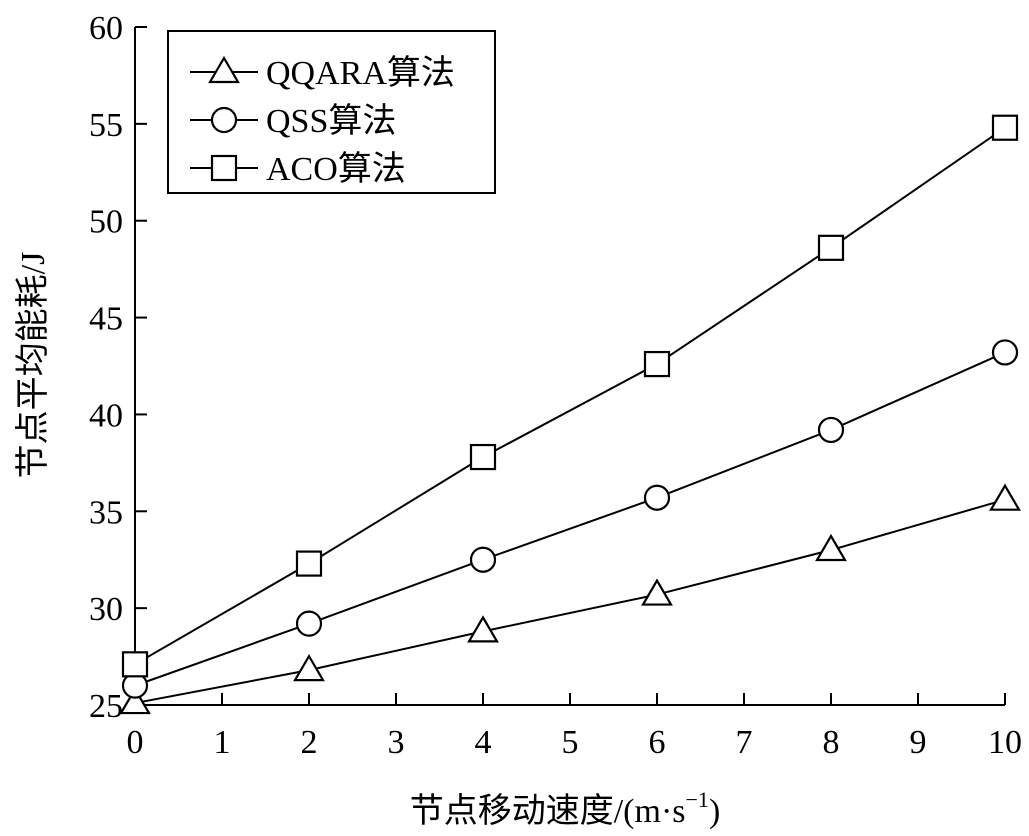 Image resolution: width=1029 pixels, height=836 pixels. What do you see at coordinates (222, 742) in the screenshot?
I see `x-tick-label: 1` at bounding box center [222, 742].